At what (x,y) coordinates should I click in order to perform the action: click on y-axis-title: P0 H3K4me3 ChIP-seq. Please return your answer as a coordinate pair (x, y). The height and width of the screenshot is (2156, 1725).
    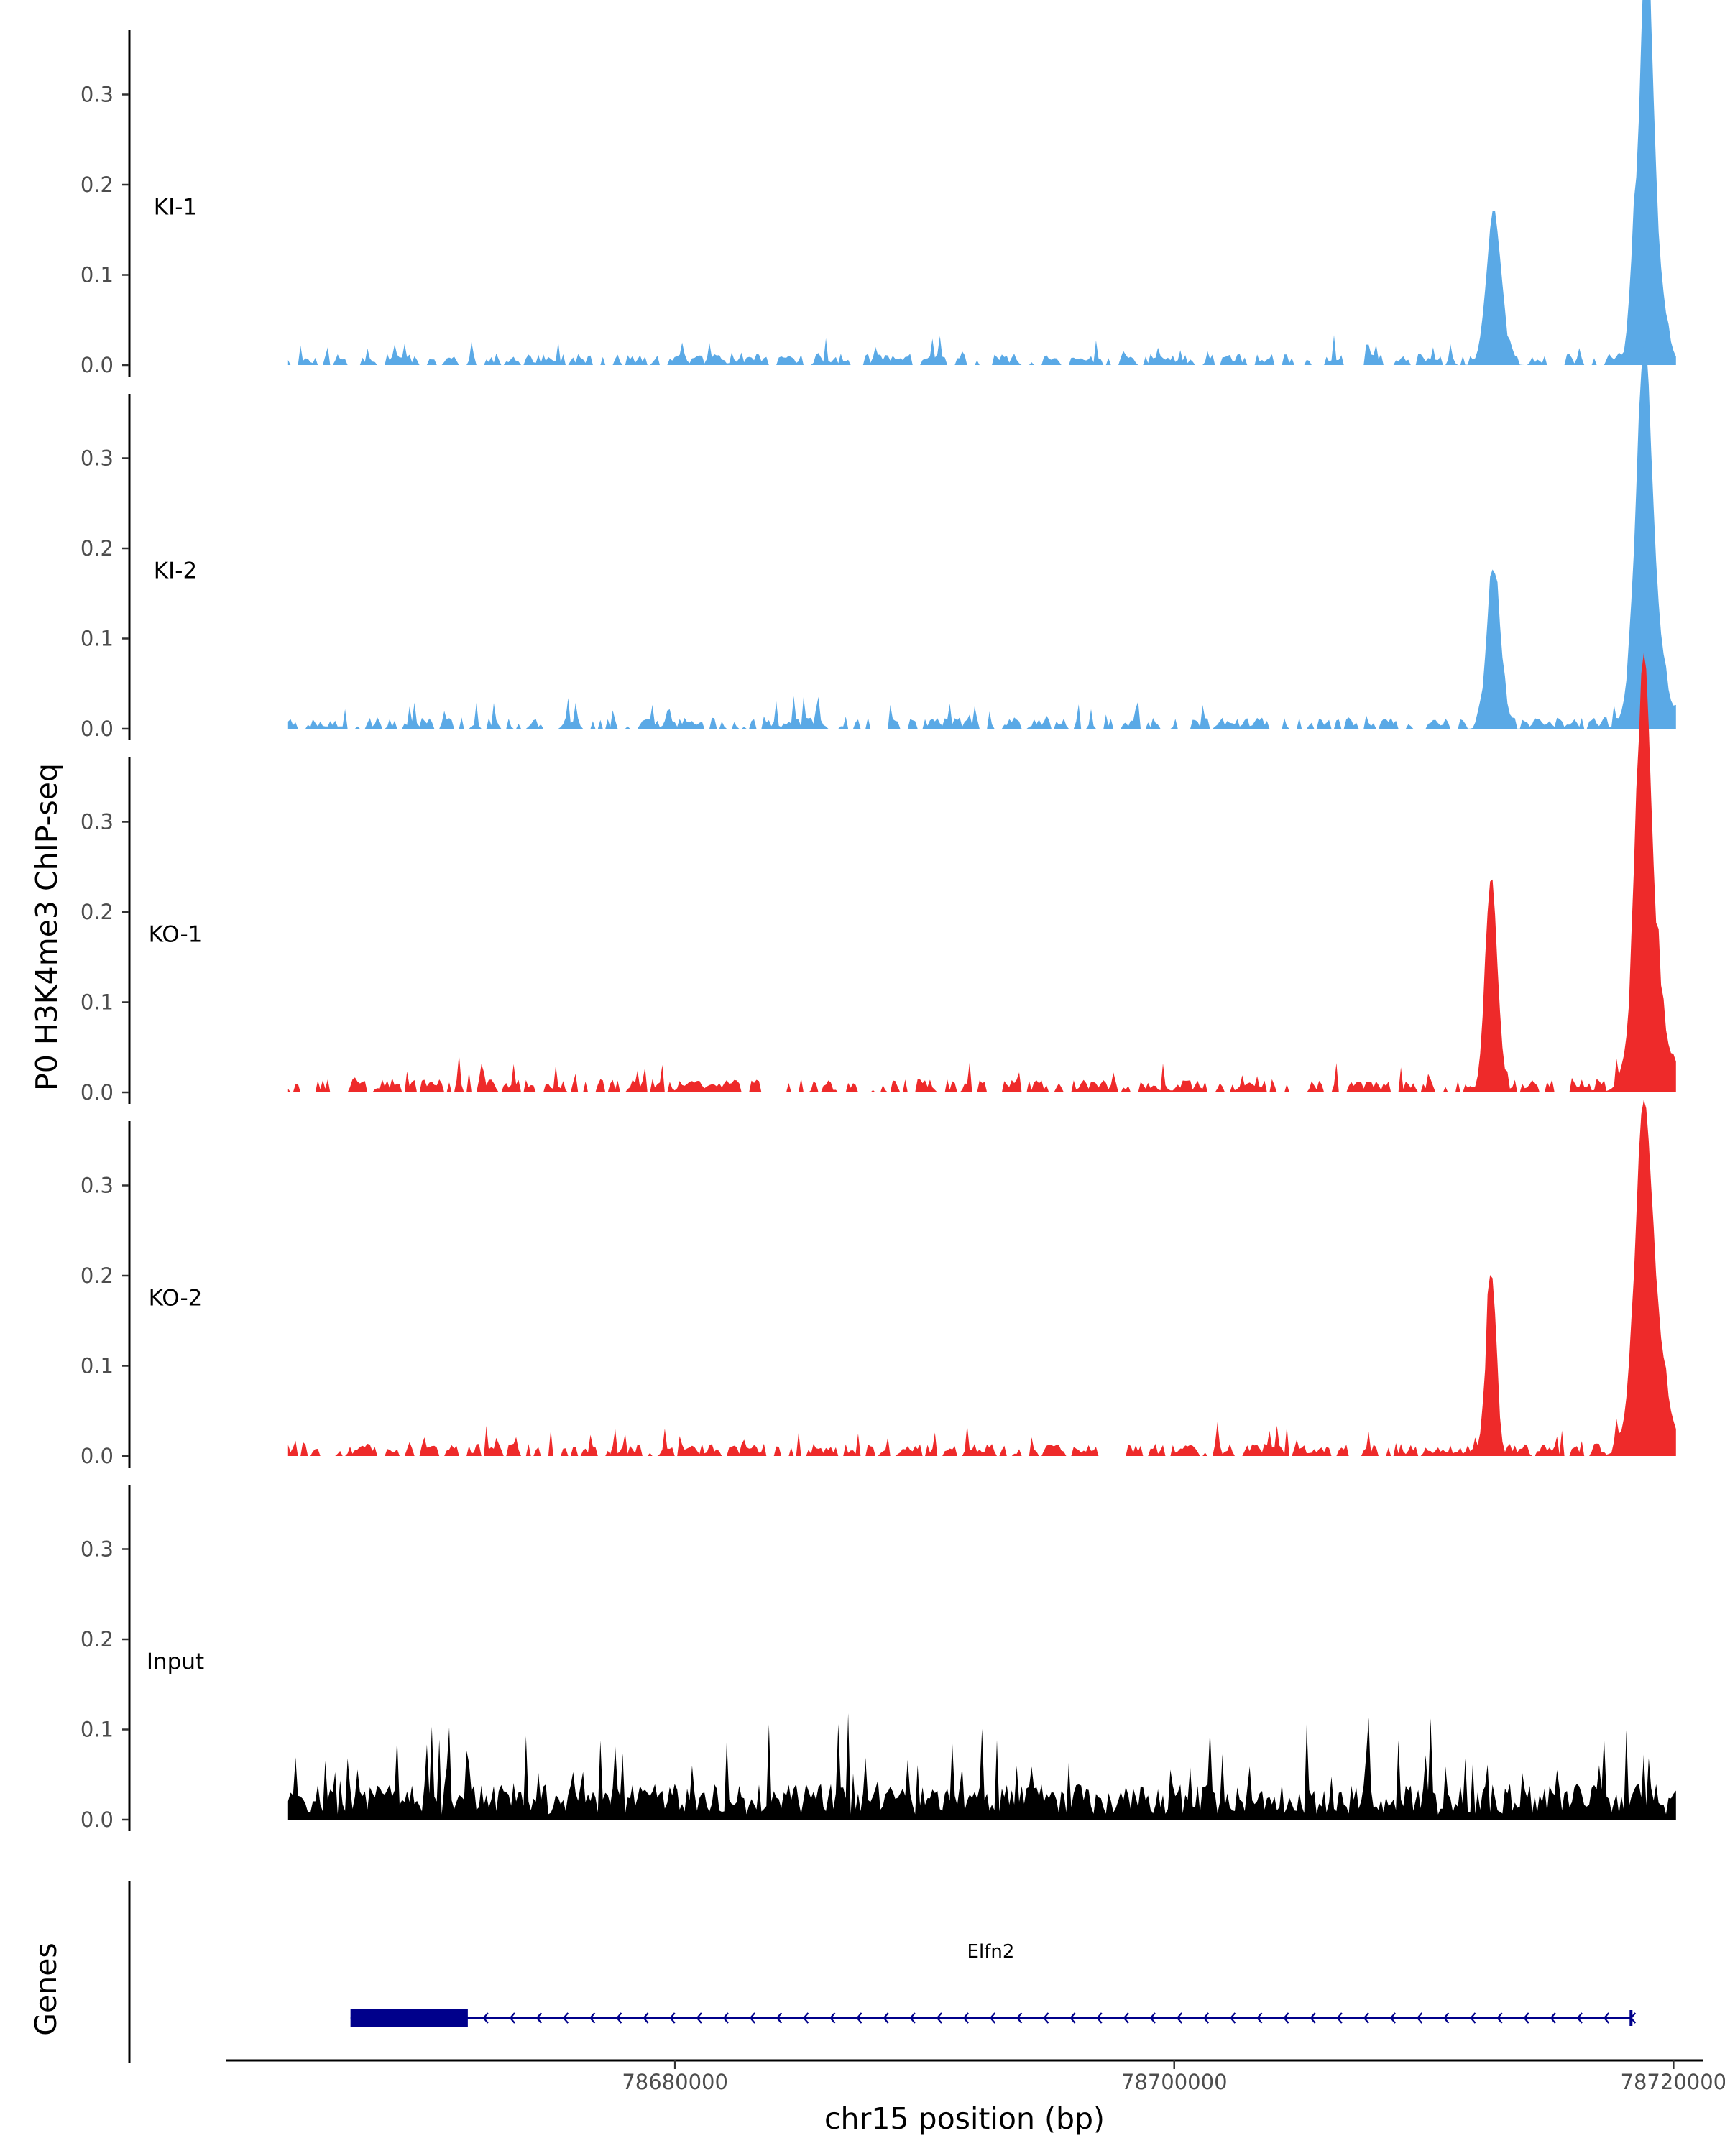
    Looking at the image, I should click on (46, 927).